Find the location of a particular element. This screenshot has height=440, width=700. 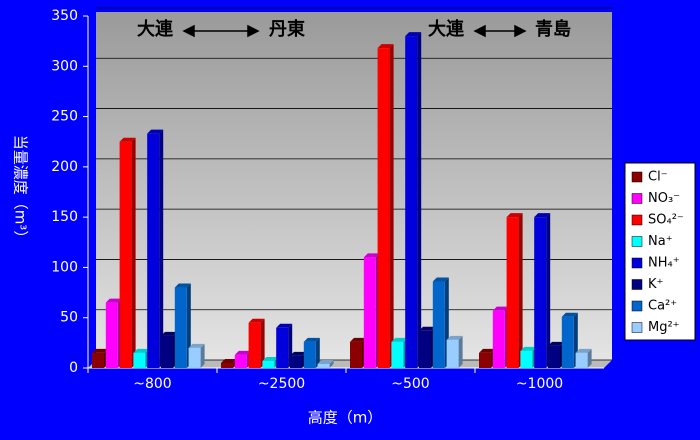

x-tick-label: ~1000 is located at coordinates (539, 384).